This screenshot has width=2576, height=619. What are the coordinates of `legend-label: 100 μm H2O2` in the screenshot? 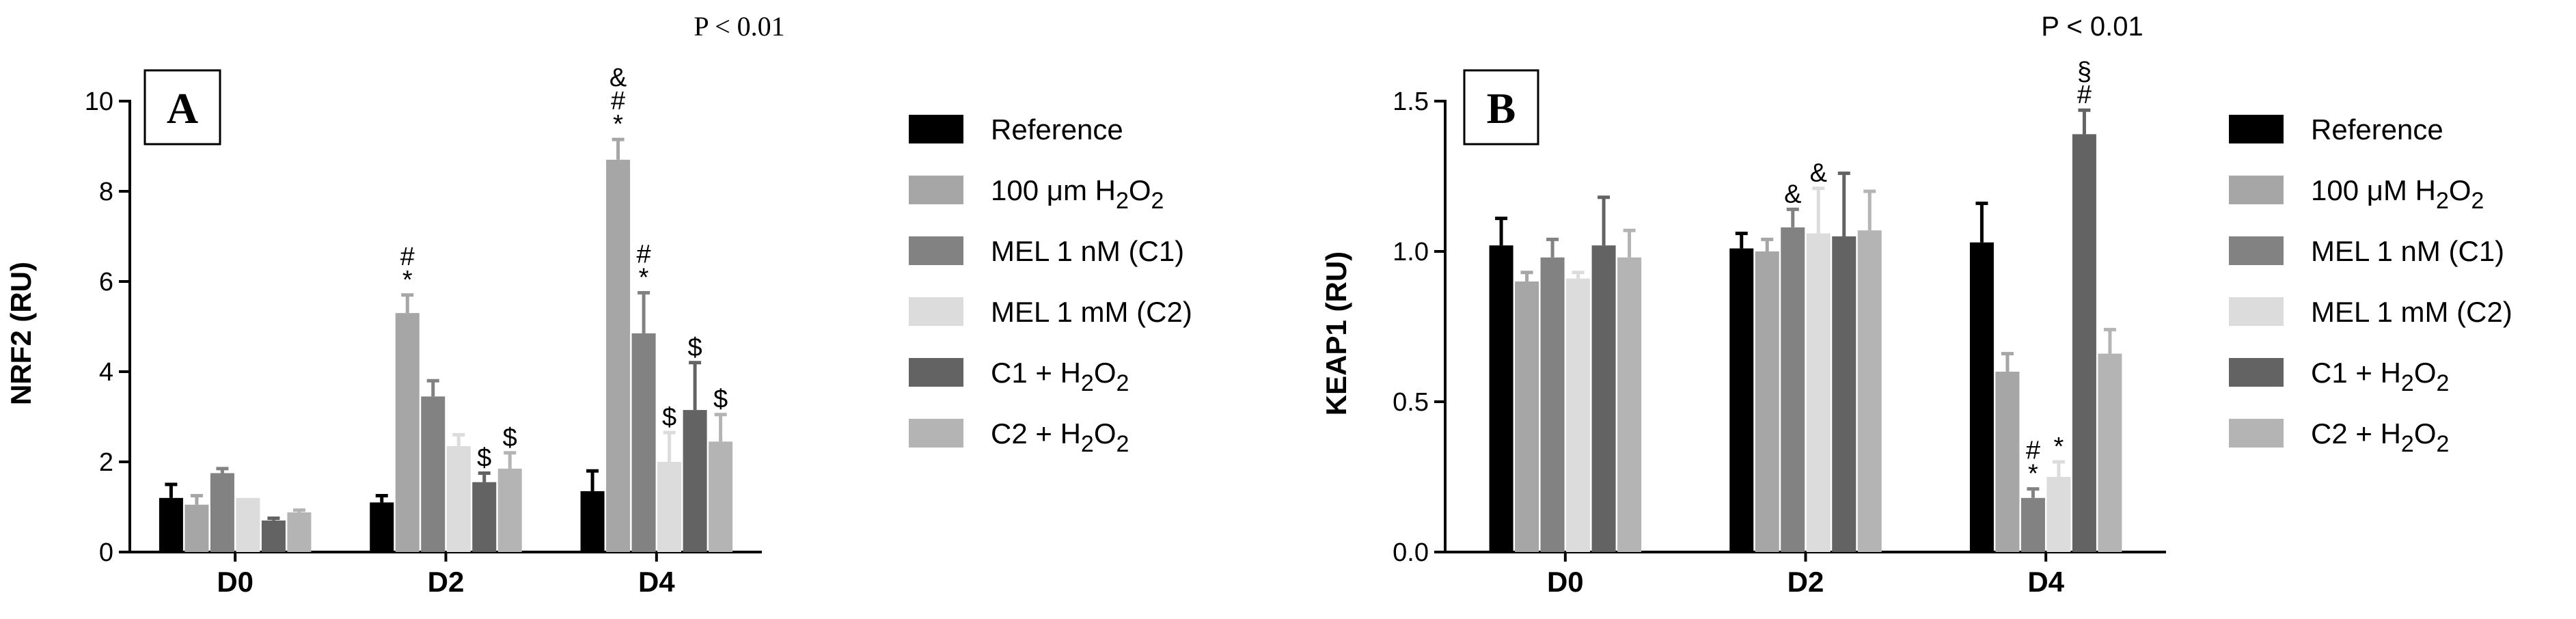 It's located at (1077, 194).